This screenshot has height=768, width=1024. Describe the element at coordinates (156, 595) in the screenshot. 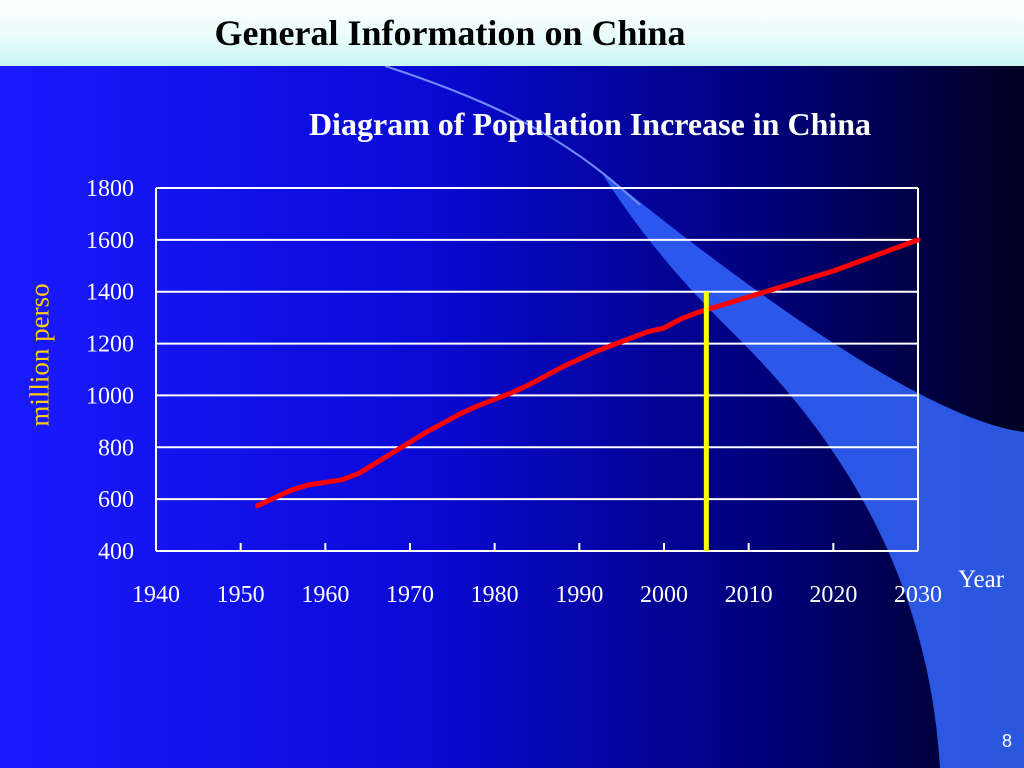

I see `x-tick-label: 1940` at that location.